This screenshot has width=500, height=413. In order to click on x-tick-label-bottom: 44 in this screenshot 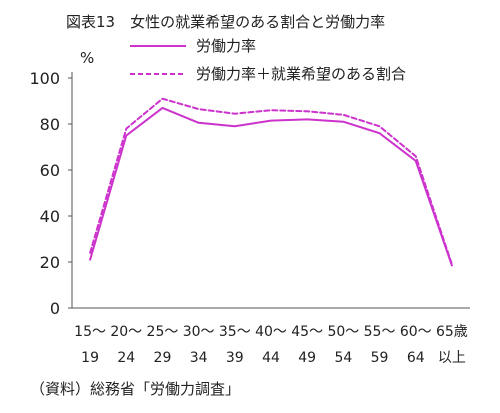, I will do `click(271, 358)`.